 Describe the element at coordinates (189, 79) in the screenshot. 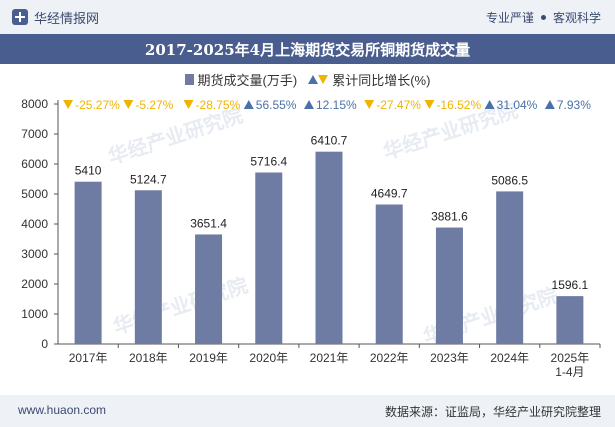

I see `legend-swatch-bar` at that location.